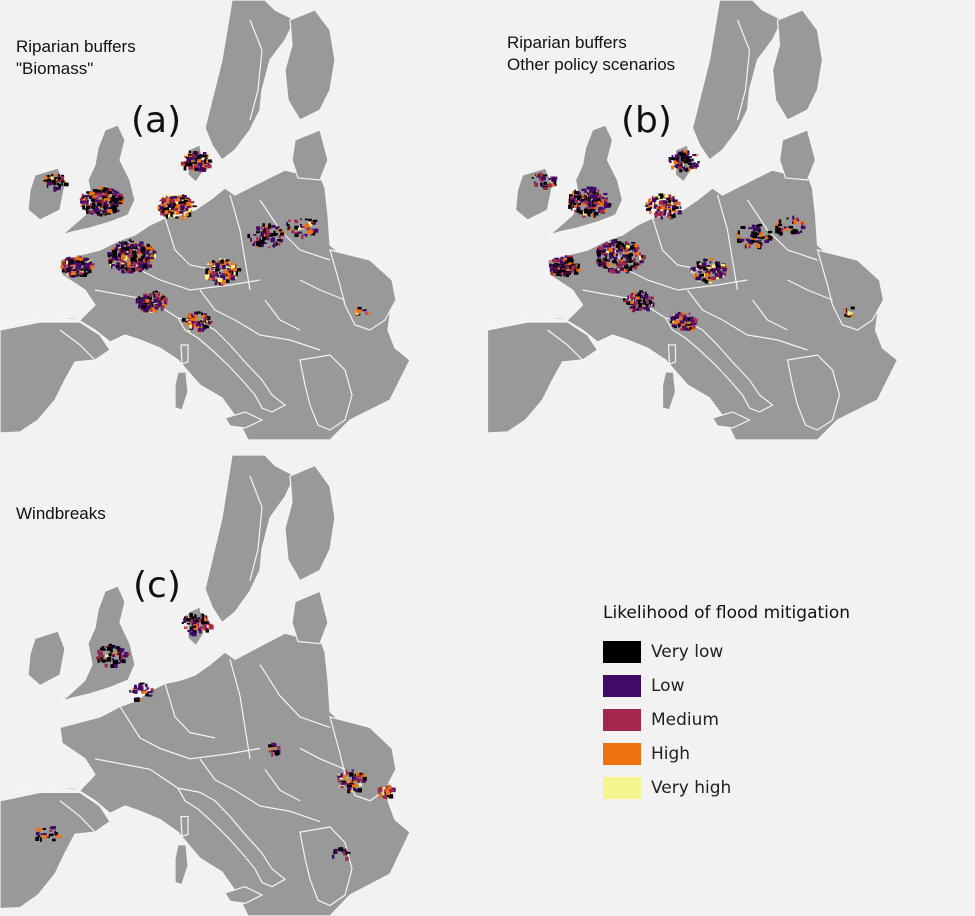 This screenshot has height=916, width=975. Describe the element at coordinates (591, 54) in the screenshot. I see `panel-b-title: Riparian buffers Other policy scenarios` at that location.